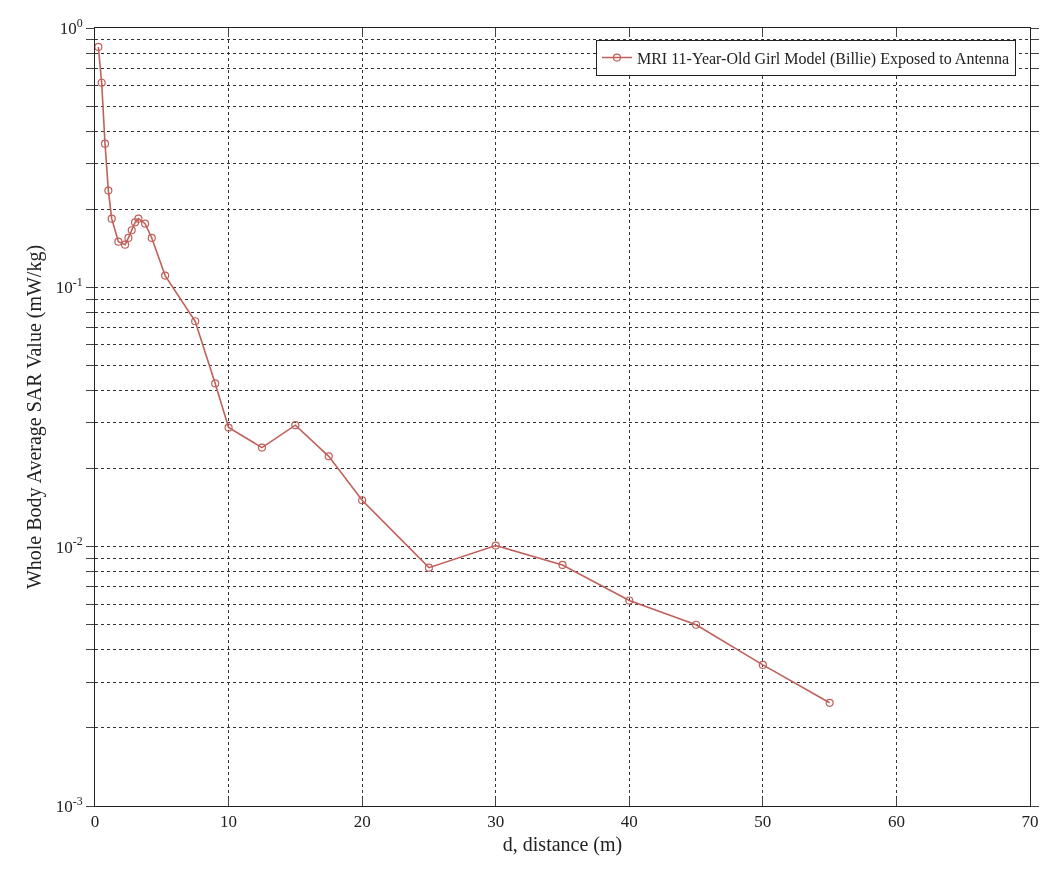 This screenshot has width=1051, height=872. What do you see at coordinates (35, 417) in the screenshot?
I see `y-axis-title: Whole Body Average SAR Value (mW/kg)` at bounding box center [35, 417].